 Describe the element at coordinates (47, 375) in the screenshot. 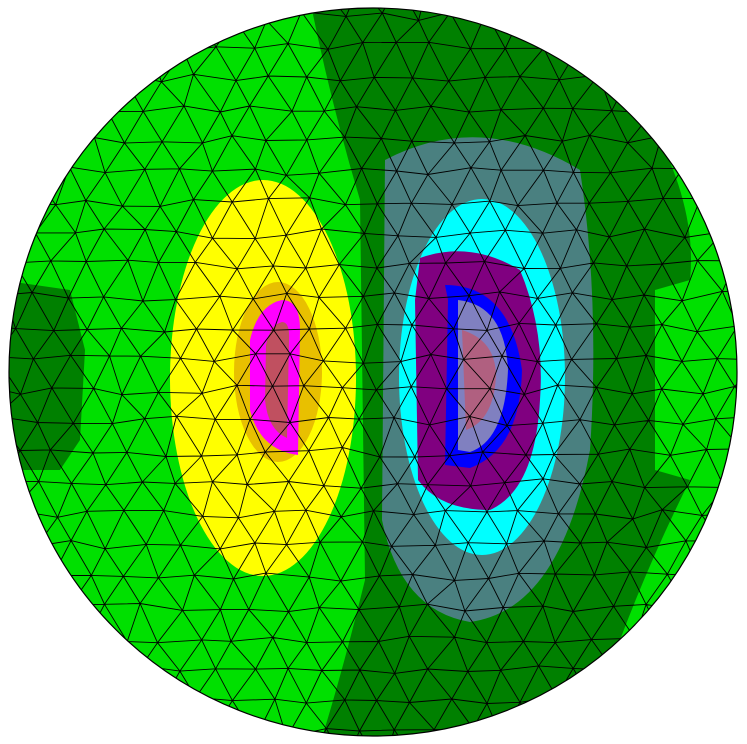

I see `region-dark-green-left` at that location.